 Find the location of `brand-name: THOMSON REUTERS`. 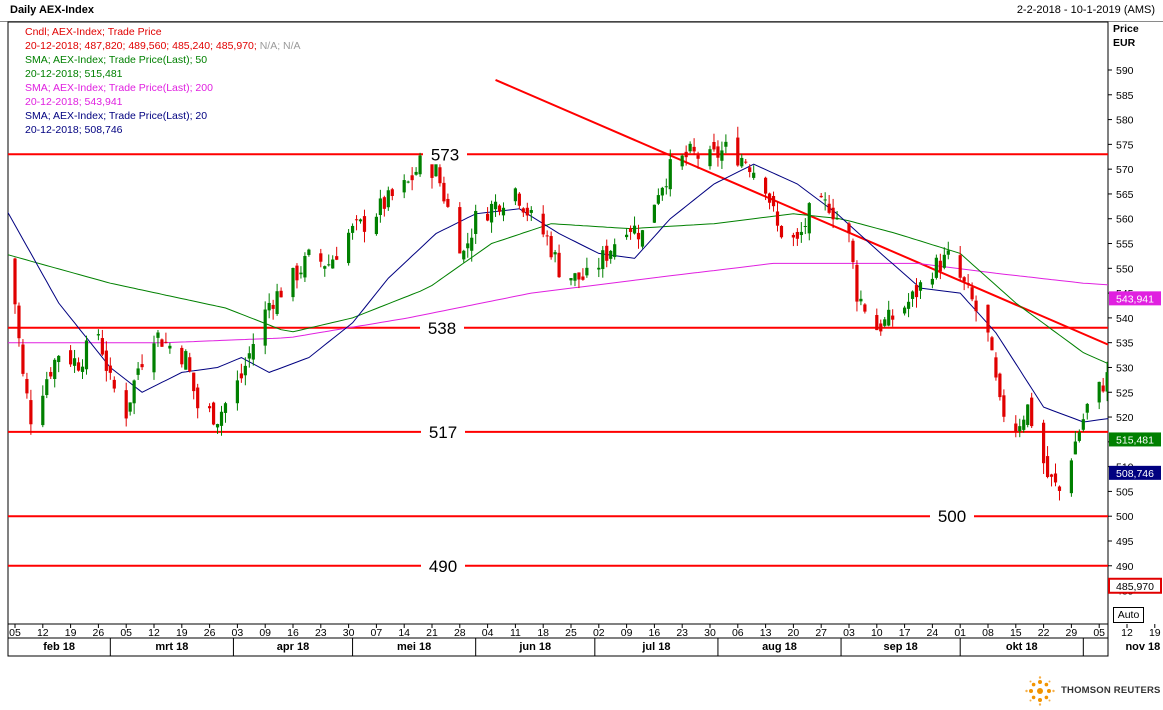

brand-name: THOMSON REUTERS is located at coordinates (1111, 690).